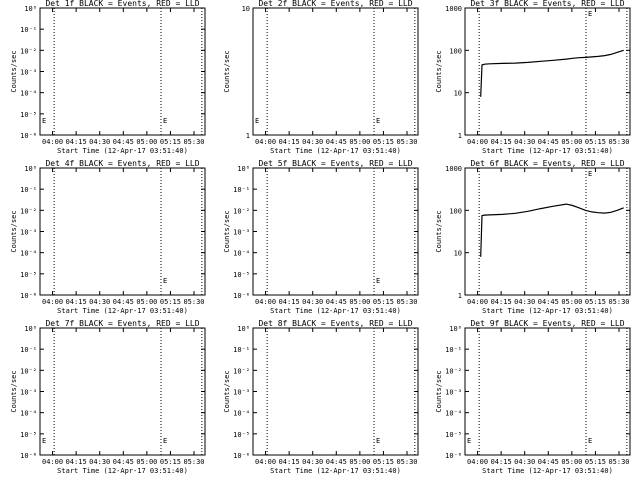 The width and height of the screenshot is (640, 480). Describe the element at coordinates (335, 4) in the screenshot. I see `plot-title: Det 2f BLACK = Events, RED = LLD` at that location.